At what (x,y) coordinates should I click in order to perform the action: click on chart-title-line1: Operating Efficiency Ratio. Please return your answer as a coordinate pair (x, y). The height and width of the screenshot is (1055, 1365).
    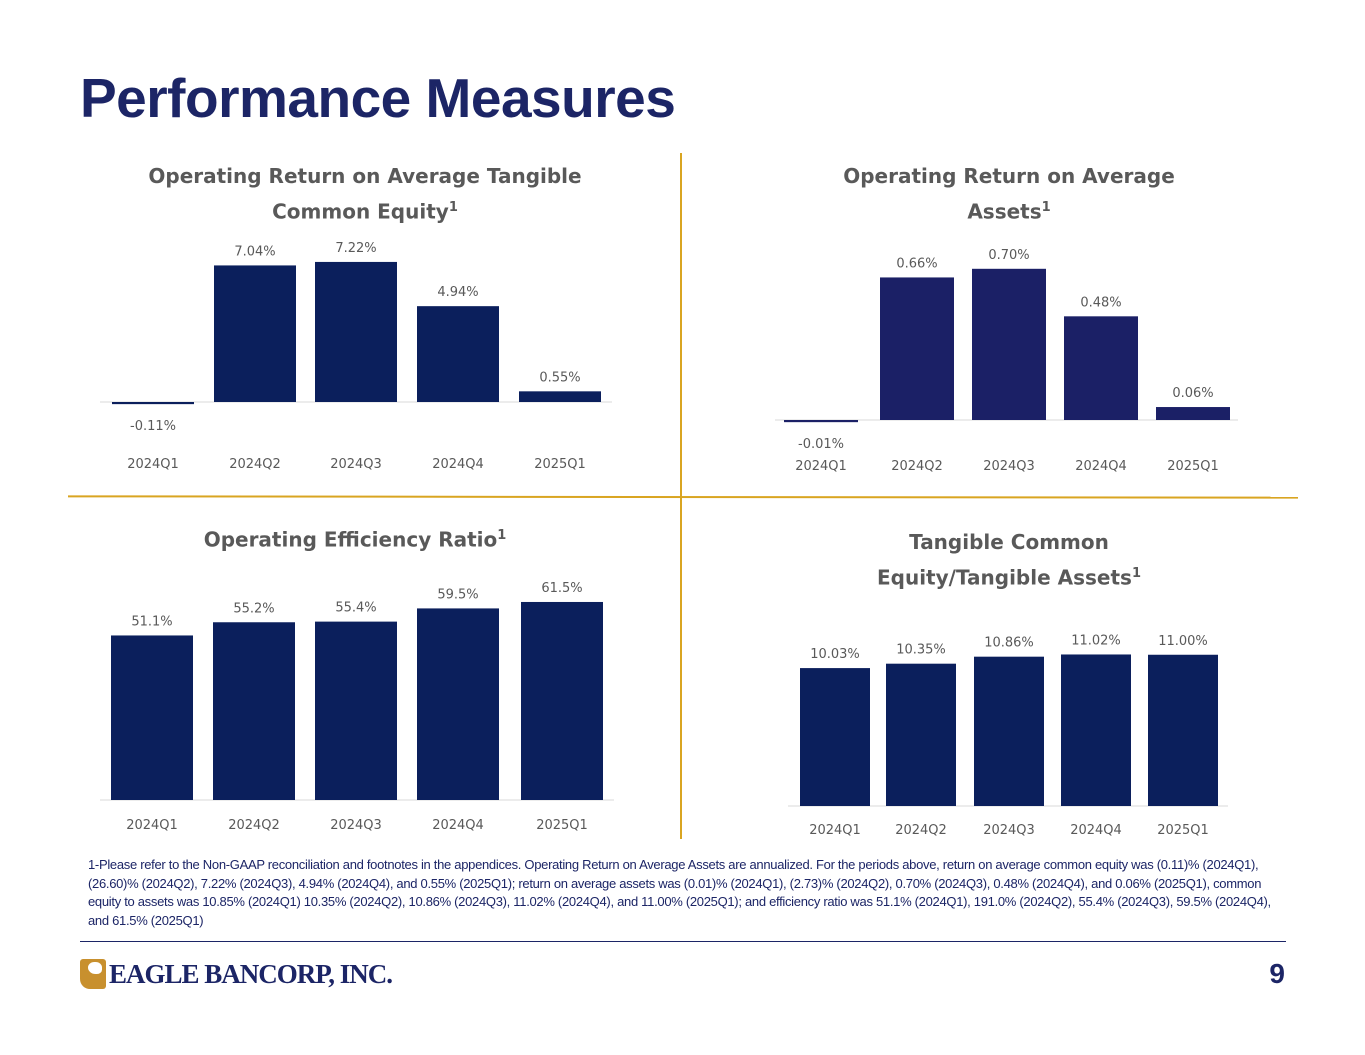
    Looking at the image, I should click on (350, 539).